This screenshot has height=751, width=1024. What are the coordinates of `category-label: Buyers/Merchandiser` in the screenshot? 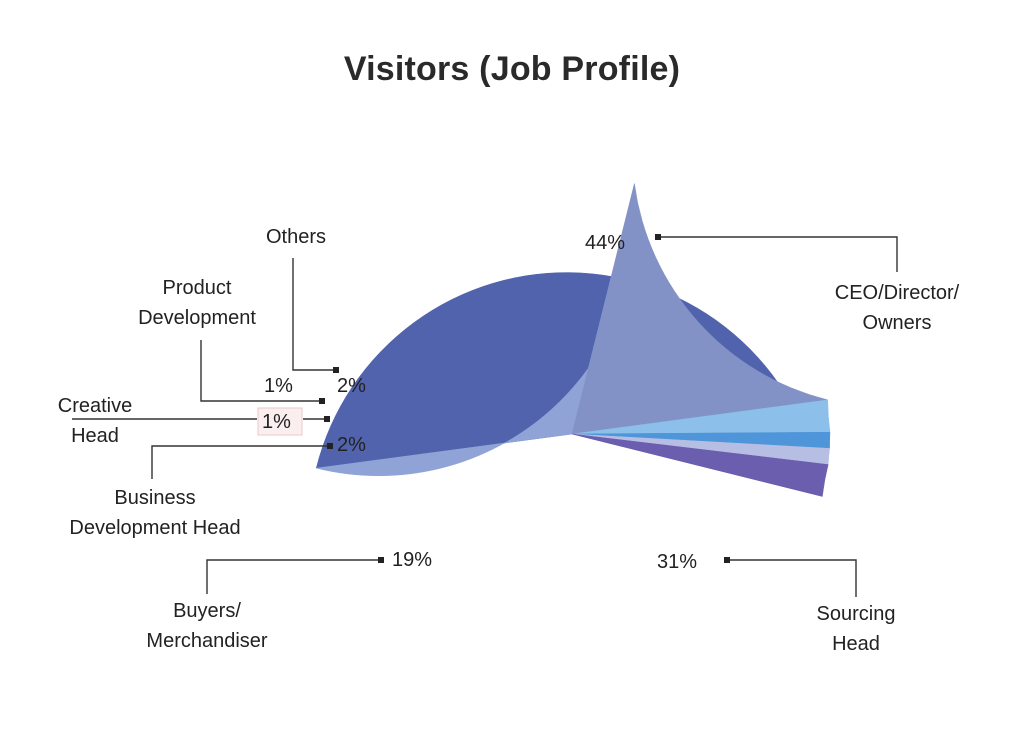 It's located at (207, 626).